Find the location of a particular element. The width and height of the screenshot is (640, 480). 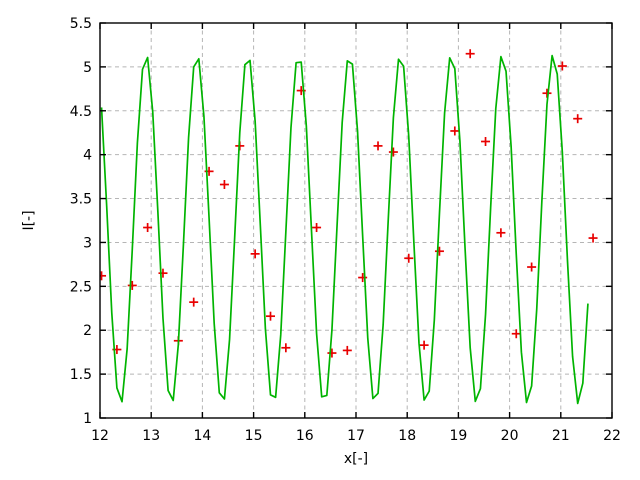

y-tick-label: 4 is located at coordinates (87, 156).